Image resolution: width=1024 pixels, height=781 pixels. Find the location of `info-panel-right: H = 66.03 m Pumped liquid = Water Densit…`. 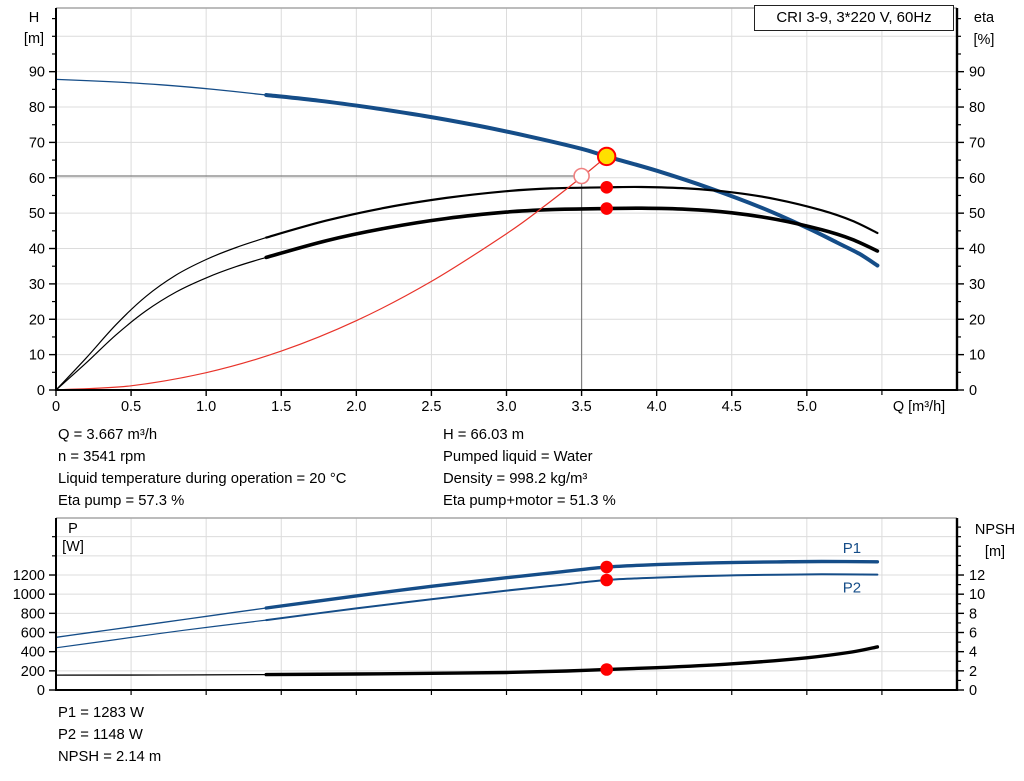

info-panel-right: H = 66.03 m Pumped liquid = Water Densit… is located at coordinates (529, 468).